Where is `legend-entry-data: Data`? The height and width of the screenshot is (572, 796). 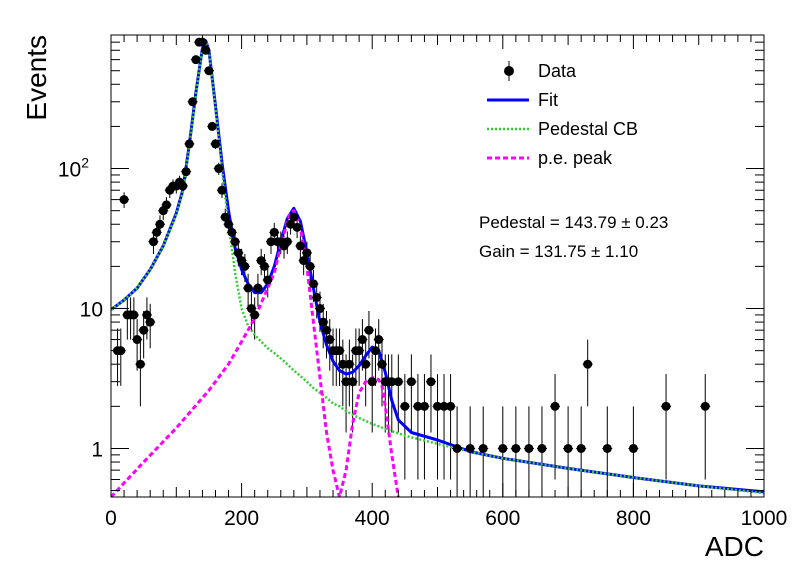 legend-entry-data: Data is located at coordinates (540, 71).